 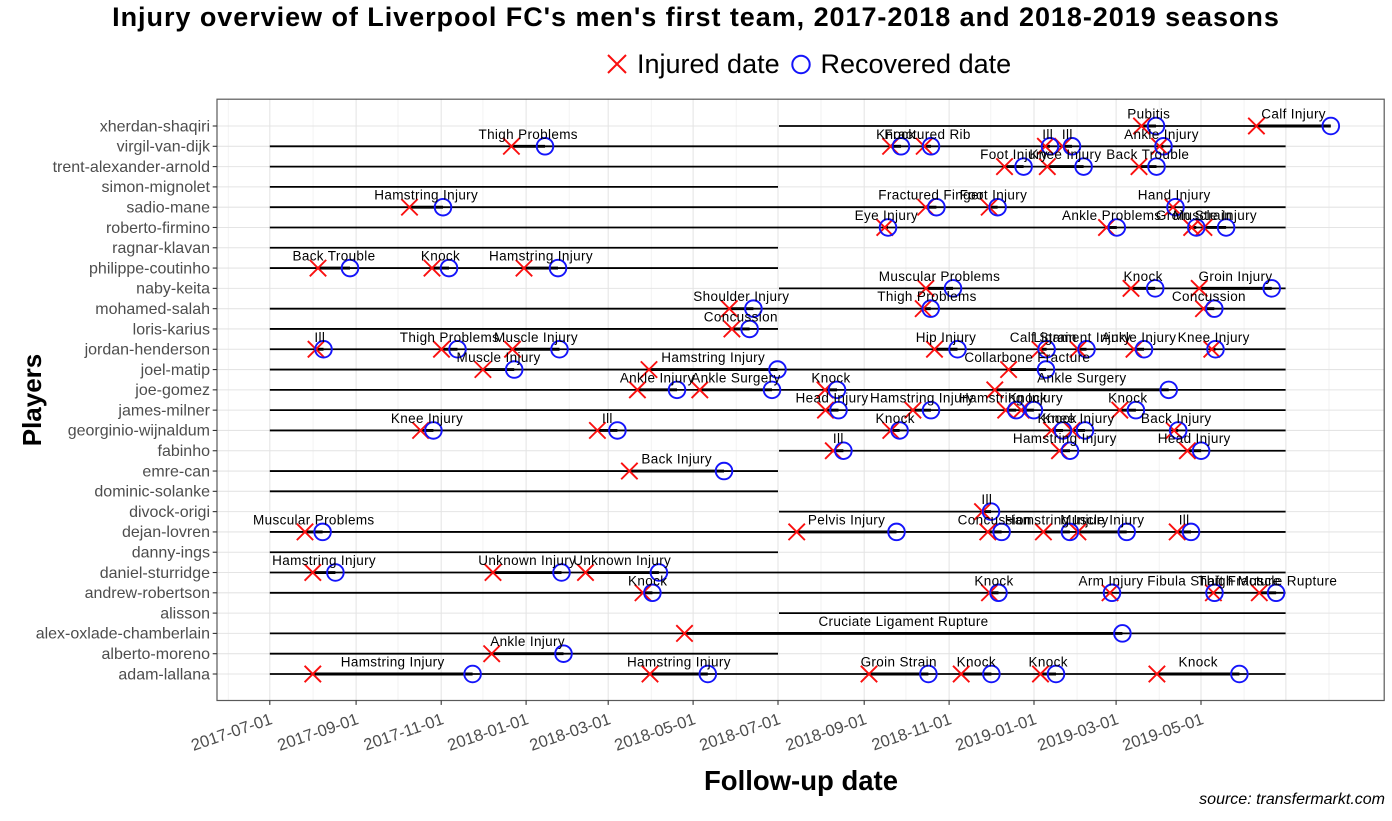 I want to click on svg-text: roberto-firmino, so click(x=158, y=228).